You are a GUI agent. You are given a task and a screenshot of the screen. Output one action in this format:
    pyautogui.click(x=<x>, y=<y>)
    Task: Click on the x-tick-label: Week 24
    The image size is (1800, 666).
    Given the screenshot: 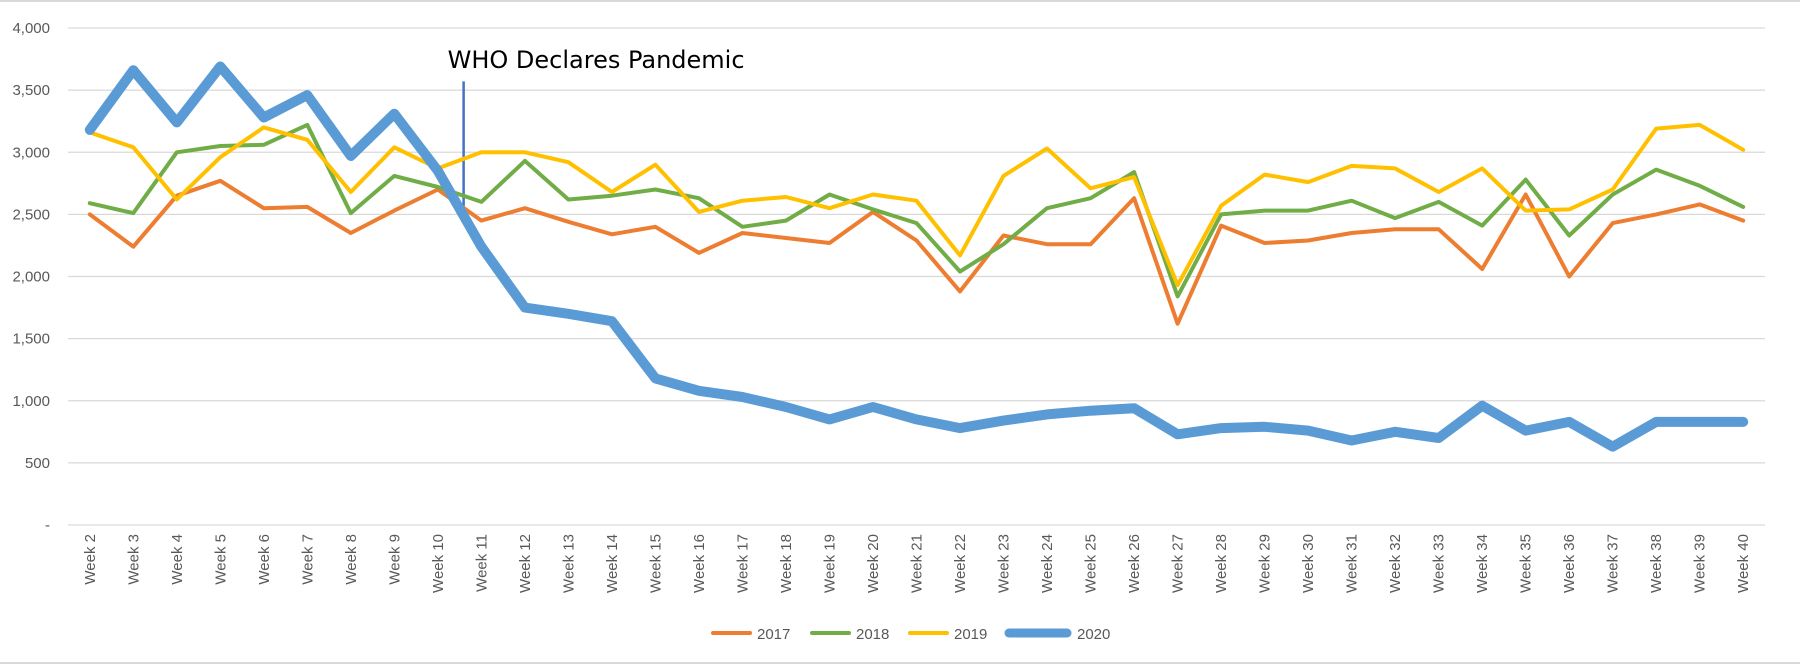 What is the action you would take?
    pyautogui.click(x=1047, y=563)
    